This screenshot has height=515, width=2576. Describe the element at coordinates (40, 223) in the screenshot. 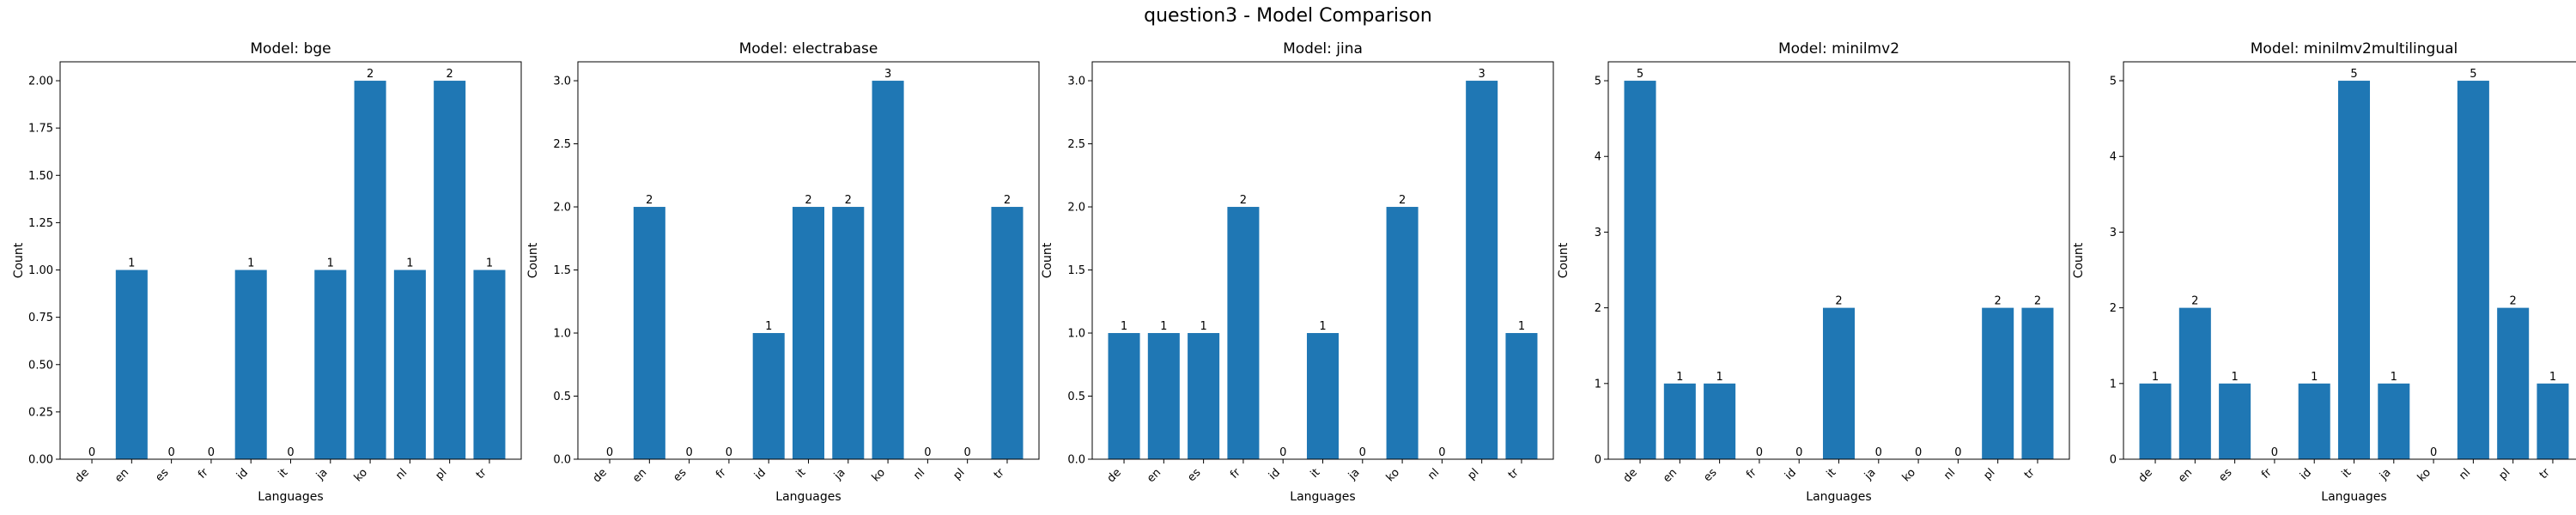

I see `y-tick-label: 1.25` at that location.